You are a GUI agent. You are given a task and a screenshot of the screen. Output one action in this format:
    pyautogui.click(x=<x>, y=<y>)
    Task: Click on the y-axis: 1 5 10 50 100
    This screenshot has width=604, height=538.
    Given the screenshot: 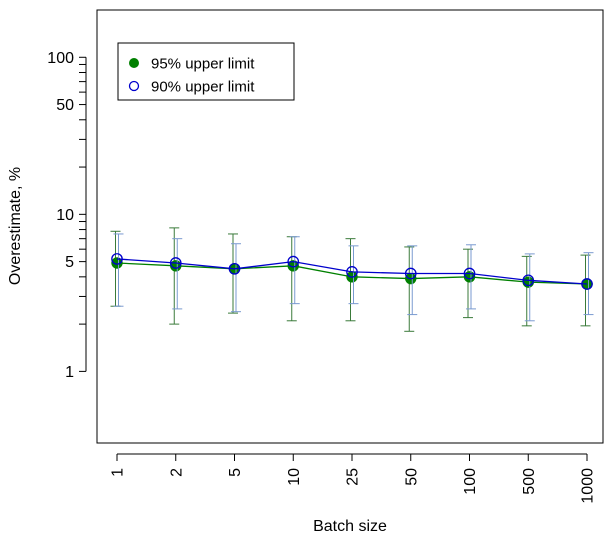 What is the action you would take?
    pyautogui.click(x=67, y=215)
    